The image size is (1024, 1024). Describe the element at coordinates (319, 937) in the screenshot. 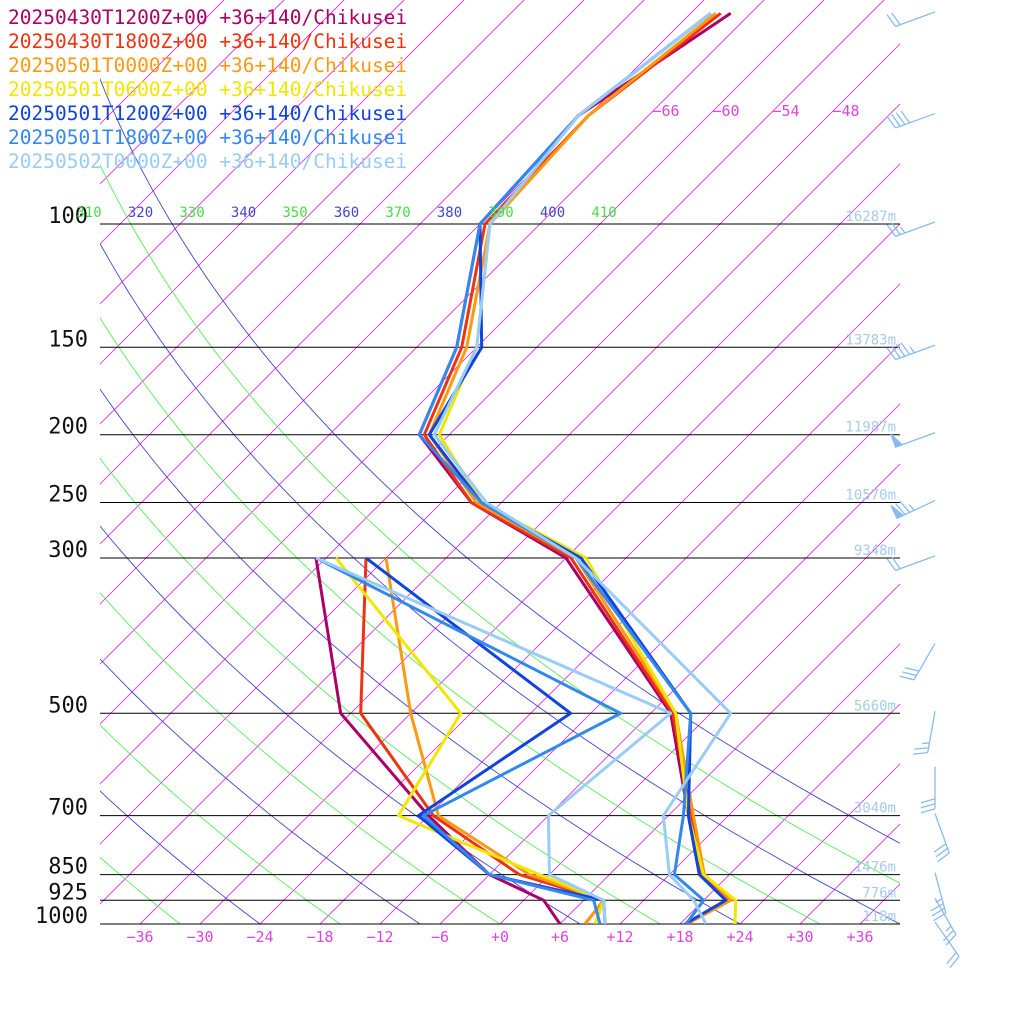

I see `x-tick-label: −18` at that location.